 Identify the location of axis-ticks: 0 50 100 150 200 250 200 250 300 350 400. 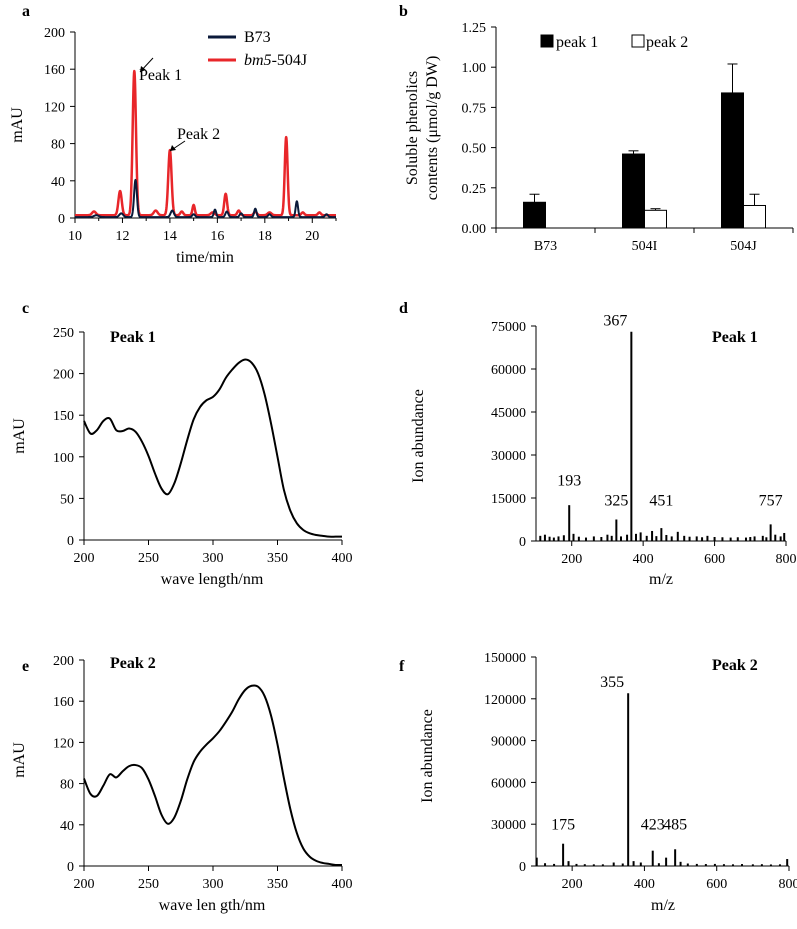
(203, 446).